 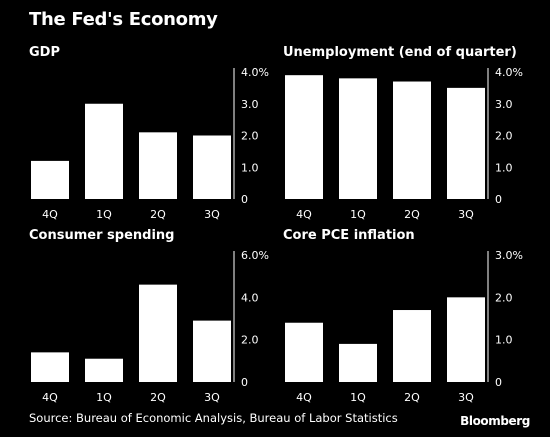 I want to click on panel-title: GDP, so click(x=44, y=52).